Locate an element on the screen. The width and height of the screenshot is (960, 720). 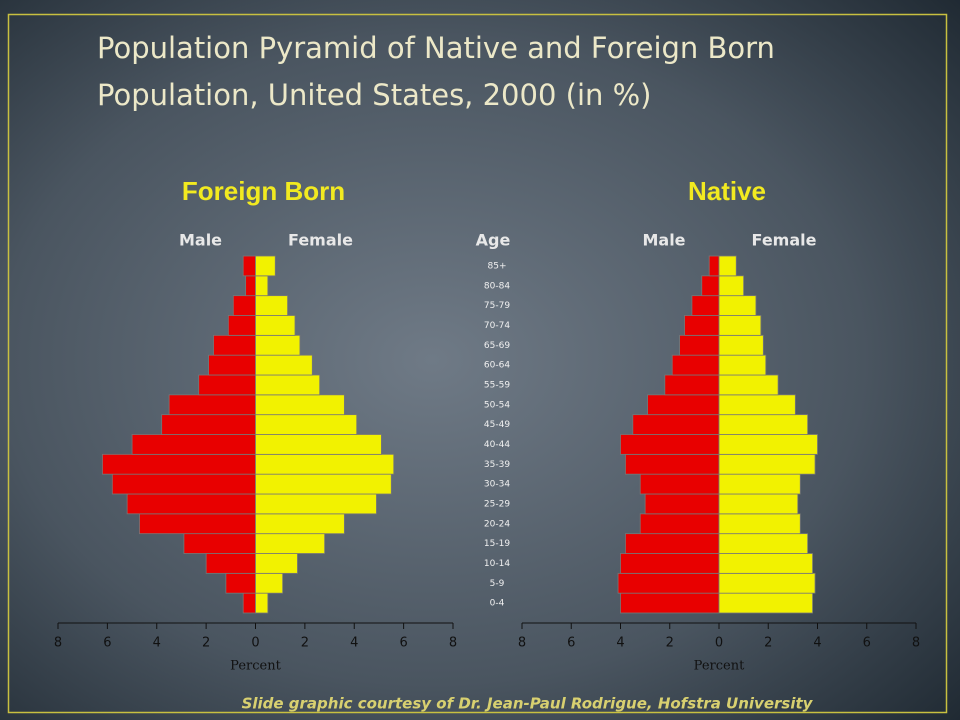
slide-title: Population, United States, 2000 (in %) is located at coordinates (374, 95).